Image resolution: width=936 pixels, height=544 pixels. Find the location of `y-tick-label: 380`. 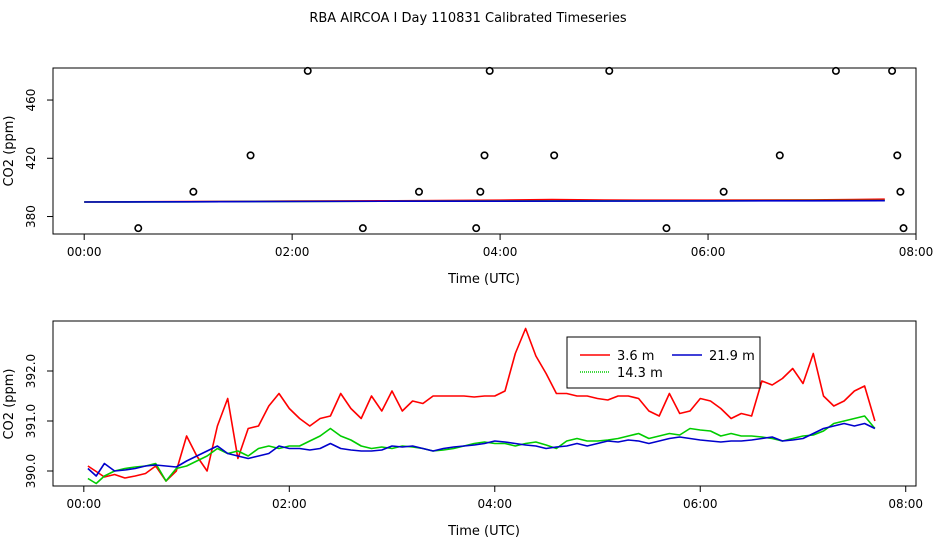

y-tick-label: 380 is located at coordinates (31, 216).